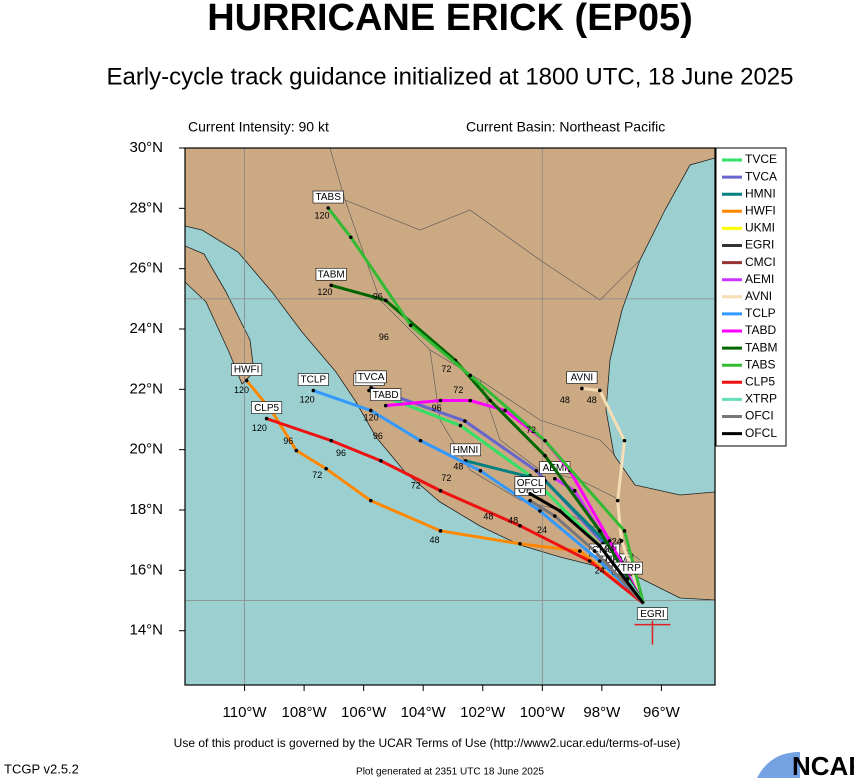 This screenshot has width=854, height=780. What do you see at coordinates (543, 712) in the screenshot?
I see `x-tick-label: 100°W` at bounding box center [543, 712].